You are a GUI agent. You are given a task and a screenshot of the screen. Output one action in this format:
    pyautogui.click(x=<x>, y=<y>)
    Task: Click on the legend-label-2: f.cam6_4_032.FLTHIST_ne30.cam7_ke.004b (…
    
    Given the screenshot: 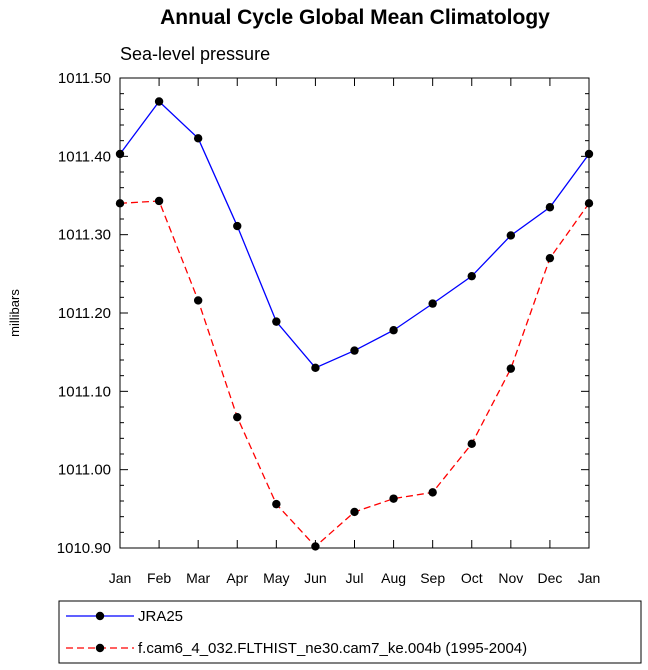 What is the action you would take?
    pyautogui.click(x=332, y=648)
    